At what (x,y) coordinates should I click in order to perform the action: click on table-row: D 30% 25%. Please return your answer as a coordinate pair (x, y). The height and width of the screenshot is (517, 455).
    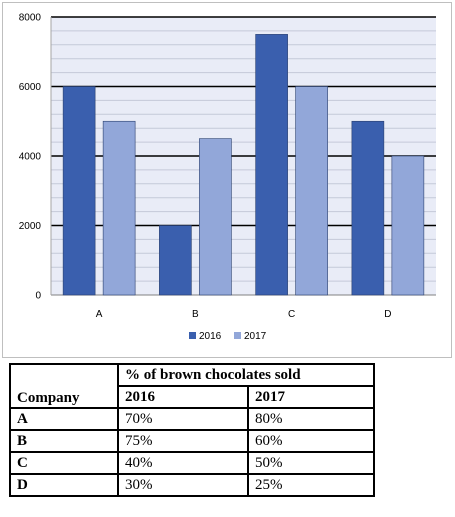
    Looking at the image, I should click on (192, 485).